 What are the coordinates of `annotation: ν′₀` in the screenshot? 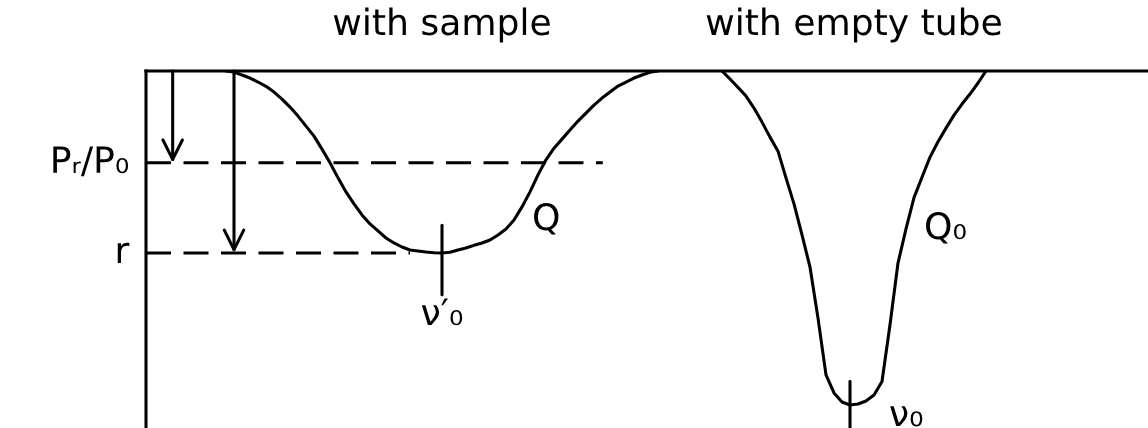 It's located at (442, 312).